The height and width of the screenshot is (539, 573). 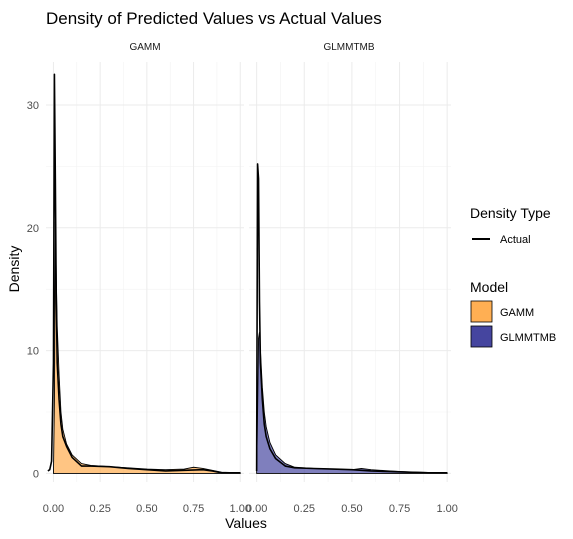 I want to click on legend-model-title: Model, so click(x=489, y=287).